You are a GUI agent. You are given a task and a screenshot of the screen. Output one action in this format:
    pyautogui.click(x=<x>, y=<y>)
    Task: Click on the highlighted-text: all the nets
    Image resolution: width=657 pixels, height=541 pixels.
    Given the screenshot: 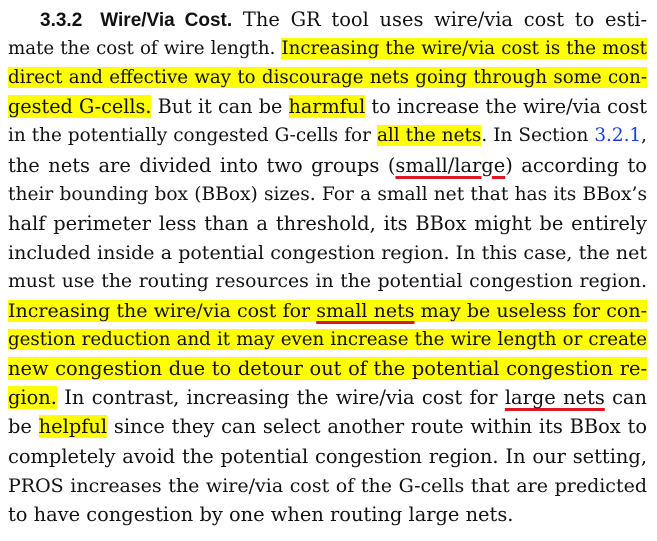 What is the action you would take?
    pyautogui.click(x=429, y=136)
    